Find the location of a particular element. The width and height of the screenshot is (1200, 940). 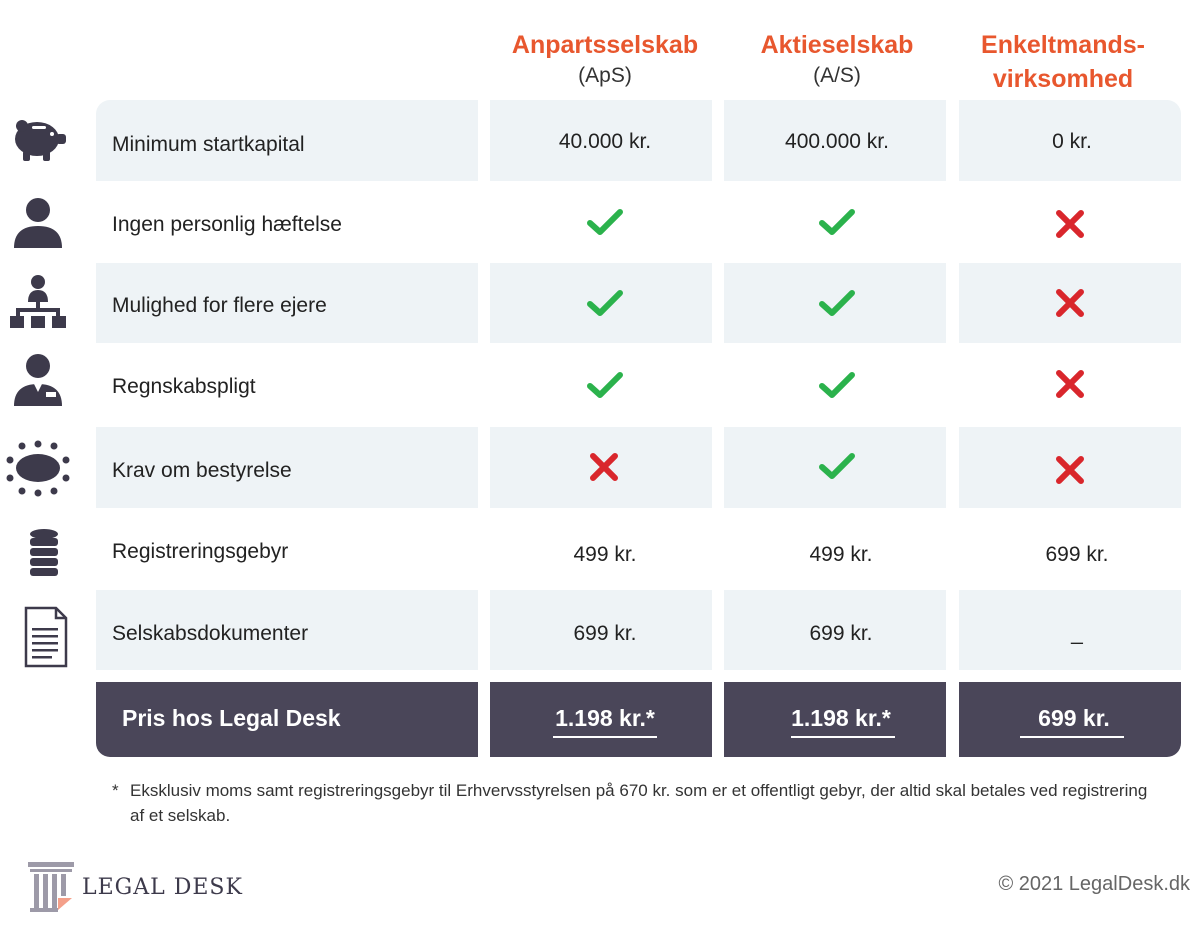

column-header-aps: Anpartsselskab (ApS) is located at coordinates (605, 59).